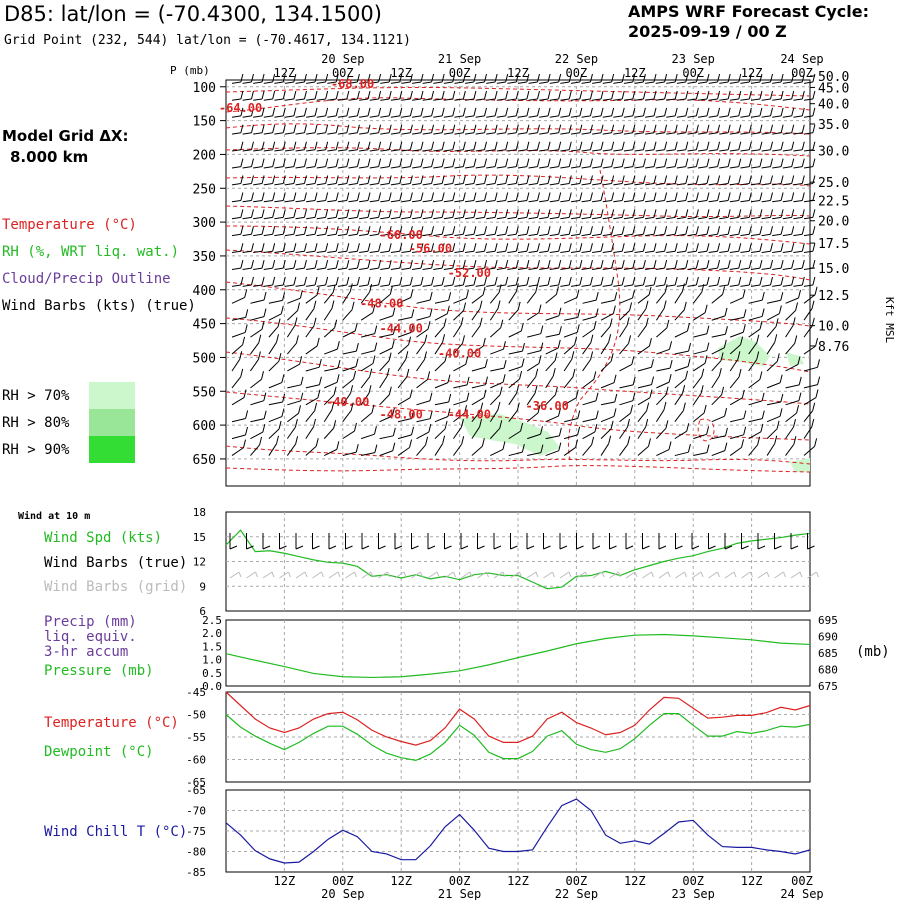 This screenshot has width=900, height=900. What do you see at coordinates (342, 59) in the screenshot?
I see `top-date-label: 20 Sep` at bounding box center [342, 59].